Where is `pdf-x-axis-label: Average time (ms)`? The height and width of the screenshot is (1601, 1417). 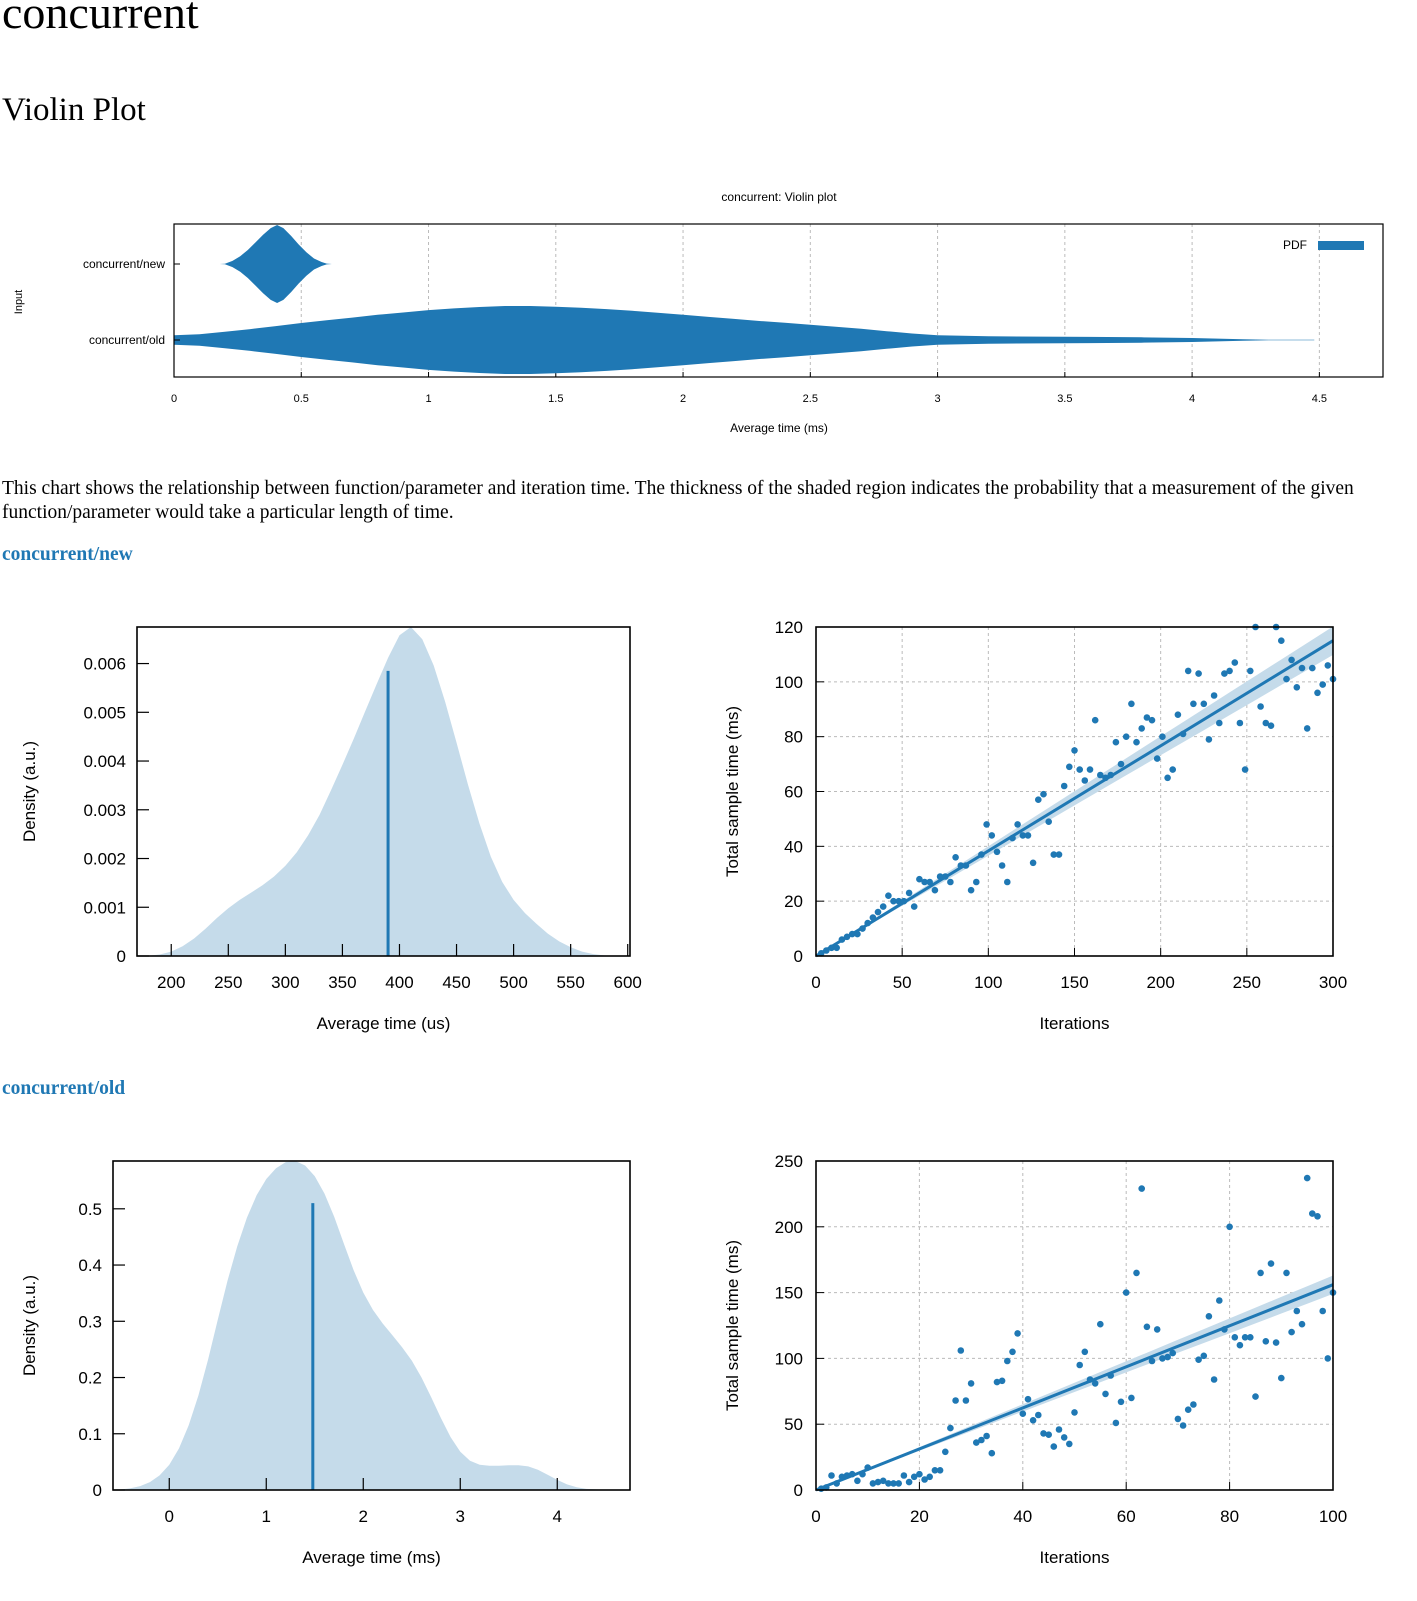
pdf-x-axis-label: Average time (ms) is located at coordinates (371, 1557).